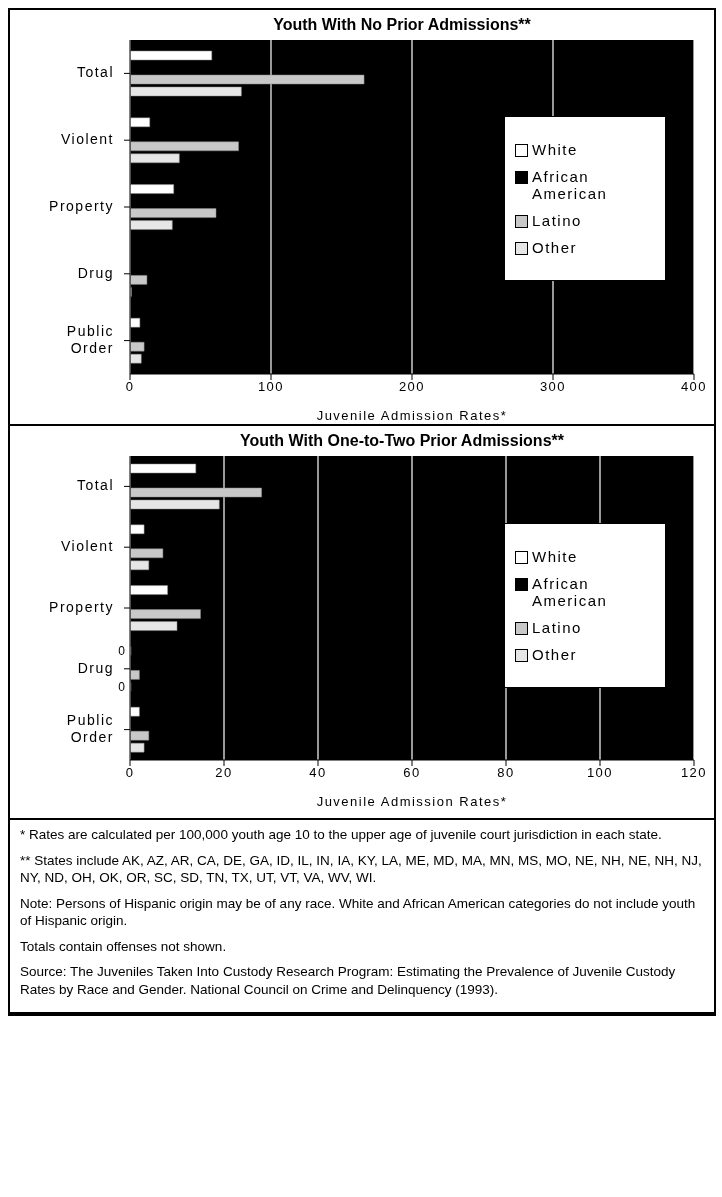  I want to click on x-tick-label: 300, so click(553, 387).